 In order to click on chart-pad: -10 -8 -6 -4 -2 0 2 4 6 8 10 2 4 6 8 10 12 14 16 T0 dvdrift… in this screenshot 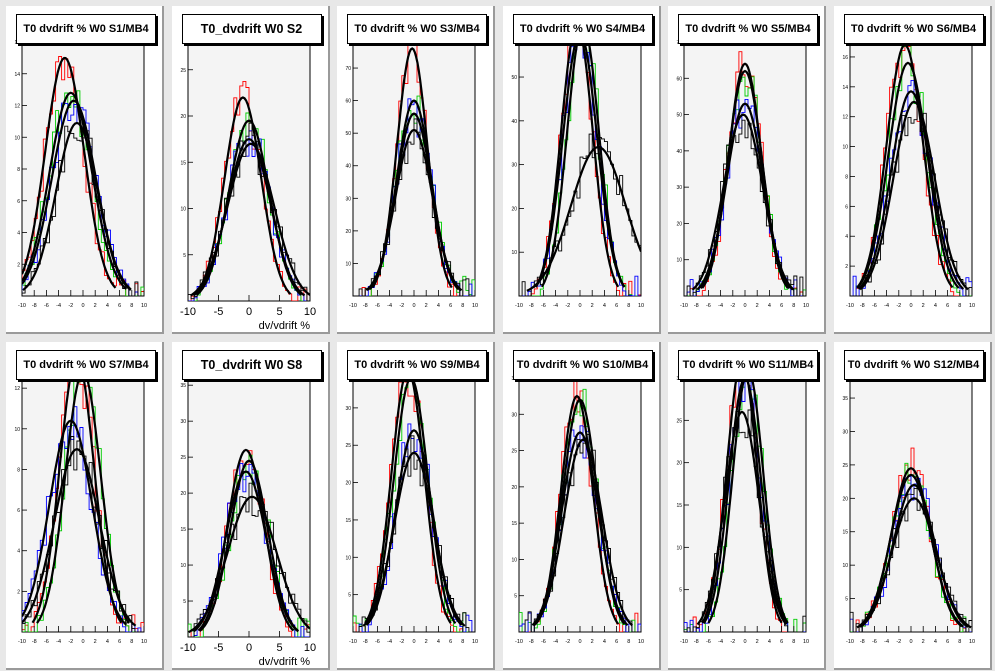, I will do `click(912, 170)`.